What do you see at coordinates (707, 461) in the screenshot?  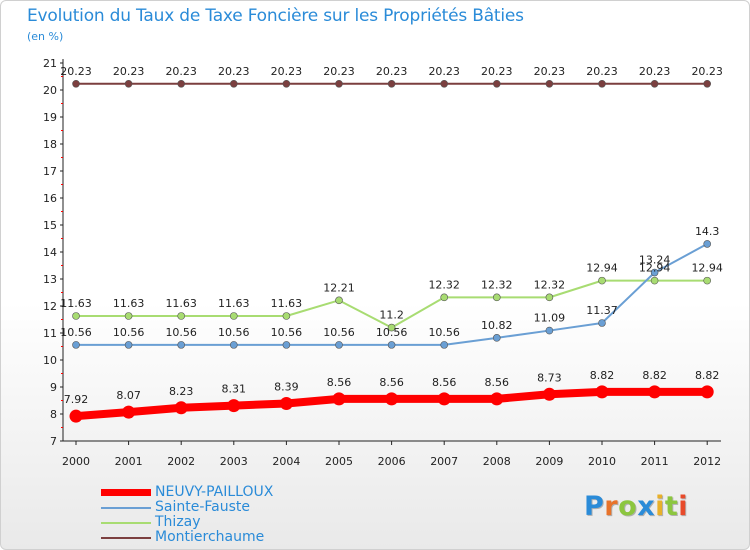 I see `x-tick-label: 2012` at bounding box center [707, 461].